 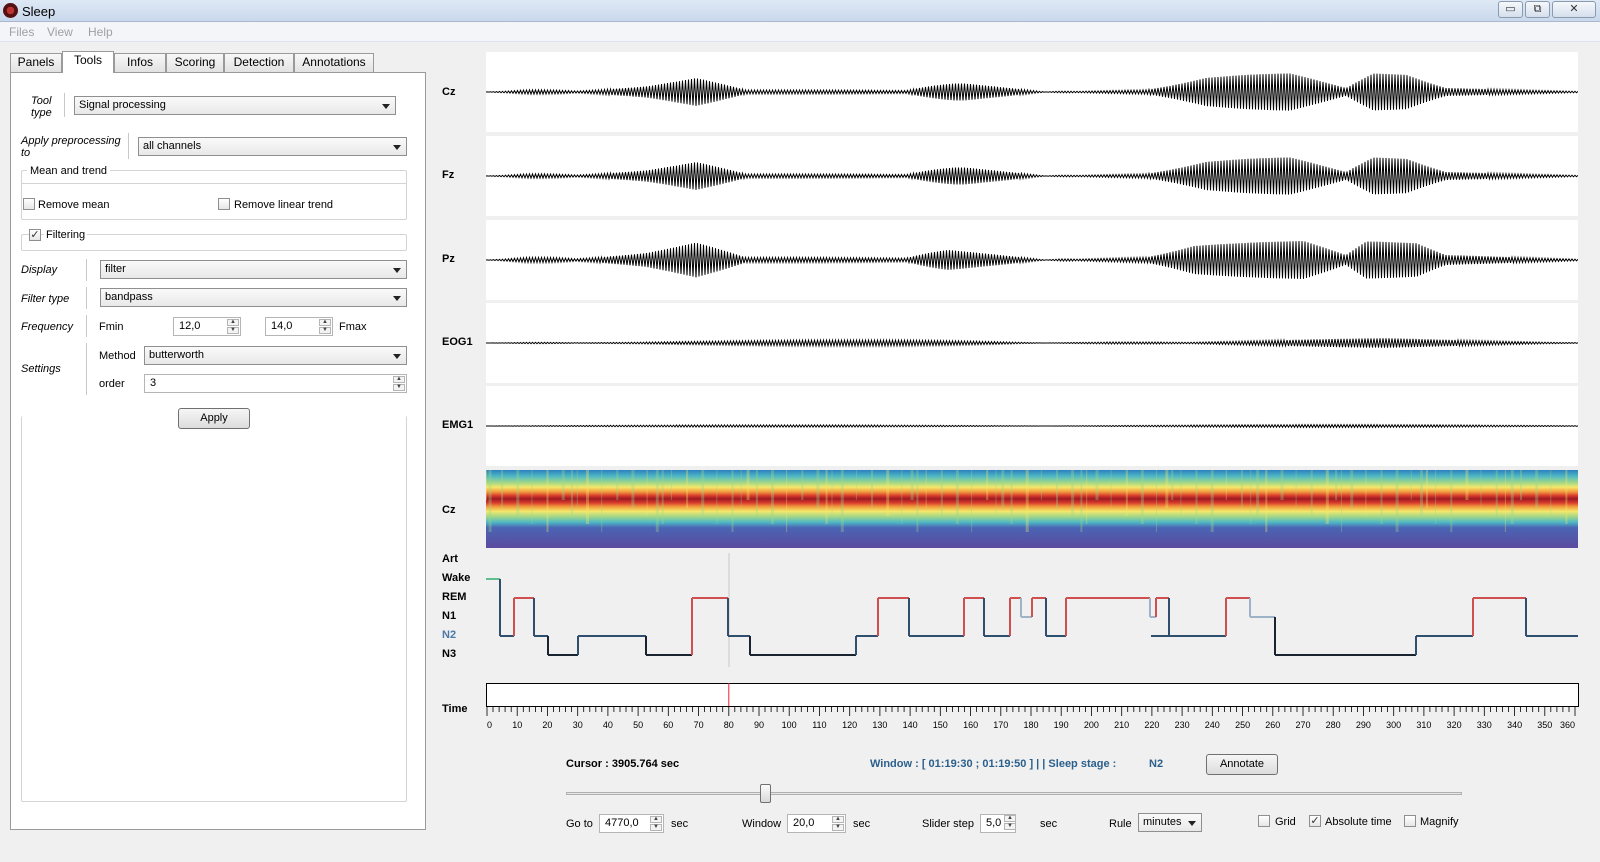 What do you see at coordinates (1514, 725) in the screenshot?
I see `timeline-tick-label: 340` at bounding box center [1514, 725].